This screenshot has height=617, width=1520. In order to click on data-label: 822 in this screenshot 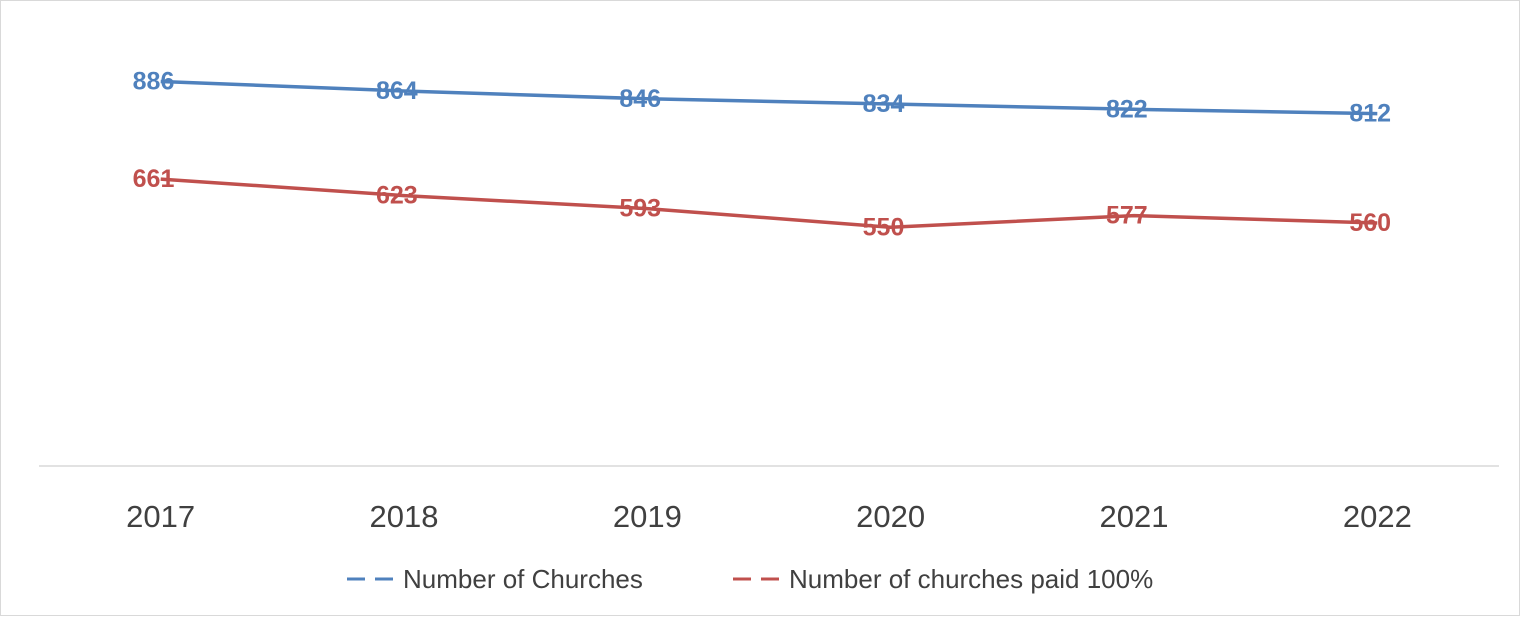, I will do `click(1127, 109)`.